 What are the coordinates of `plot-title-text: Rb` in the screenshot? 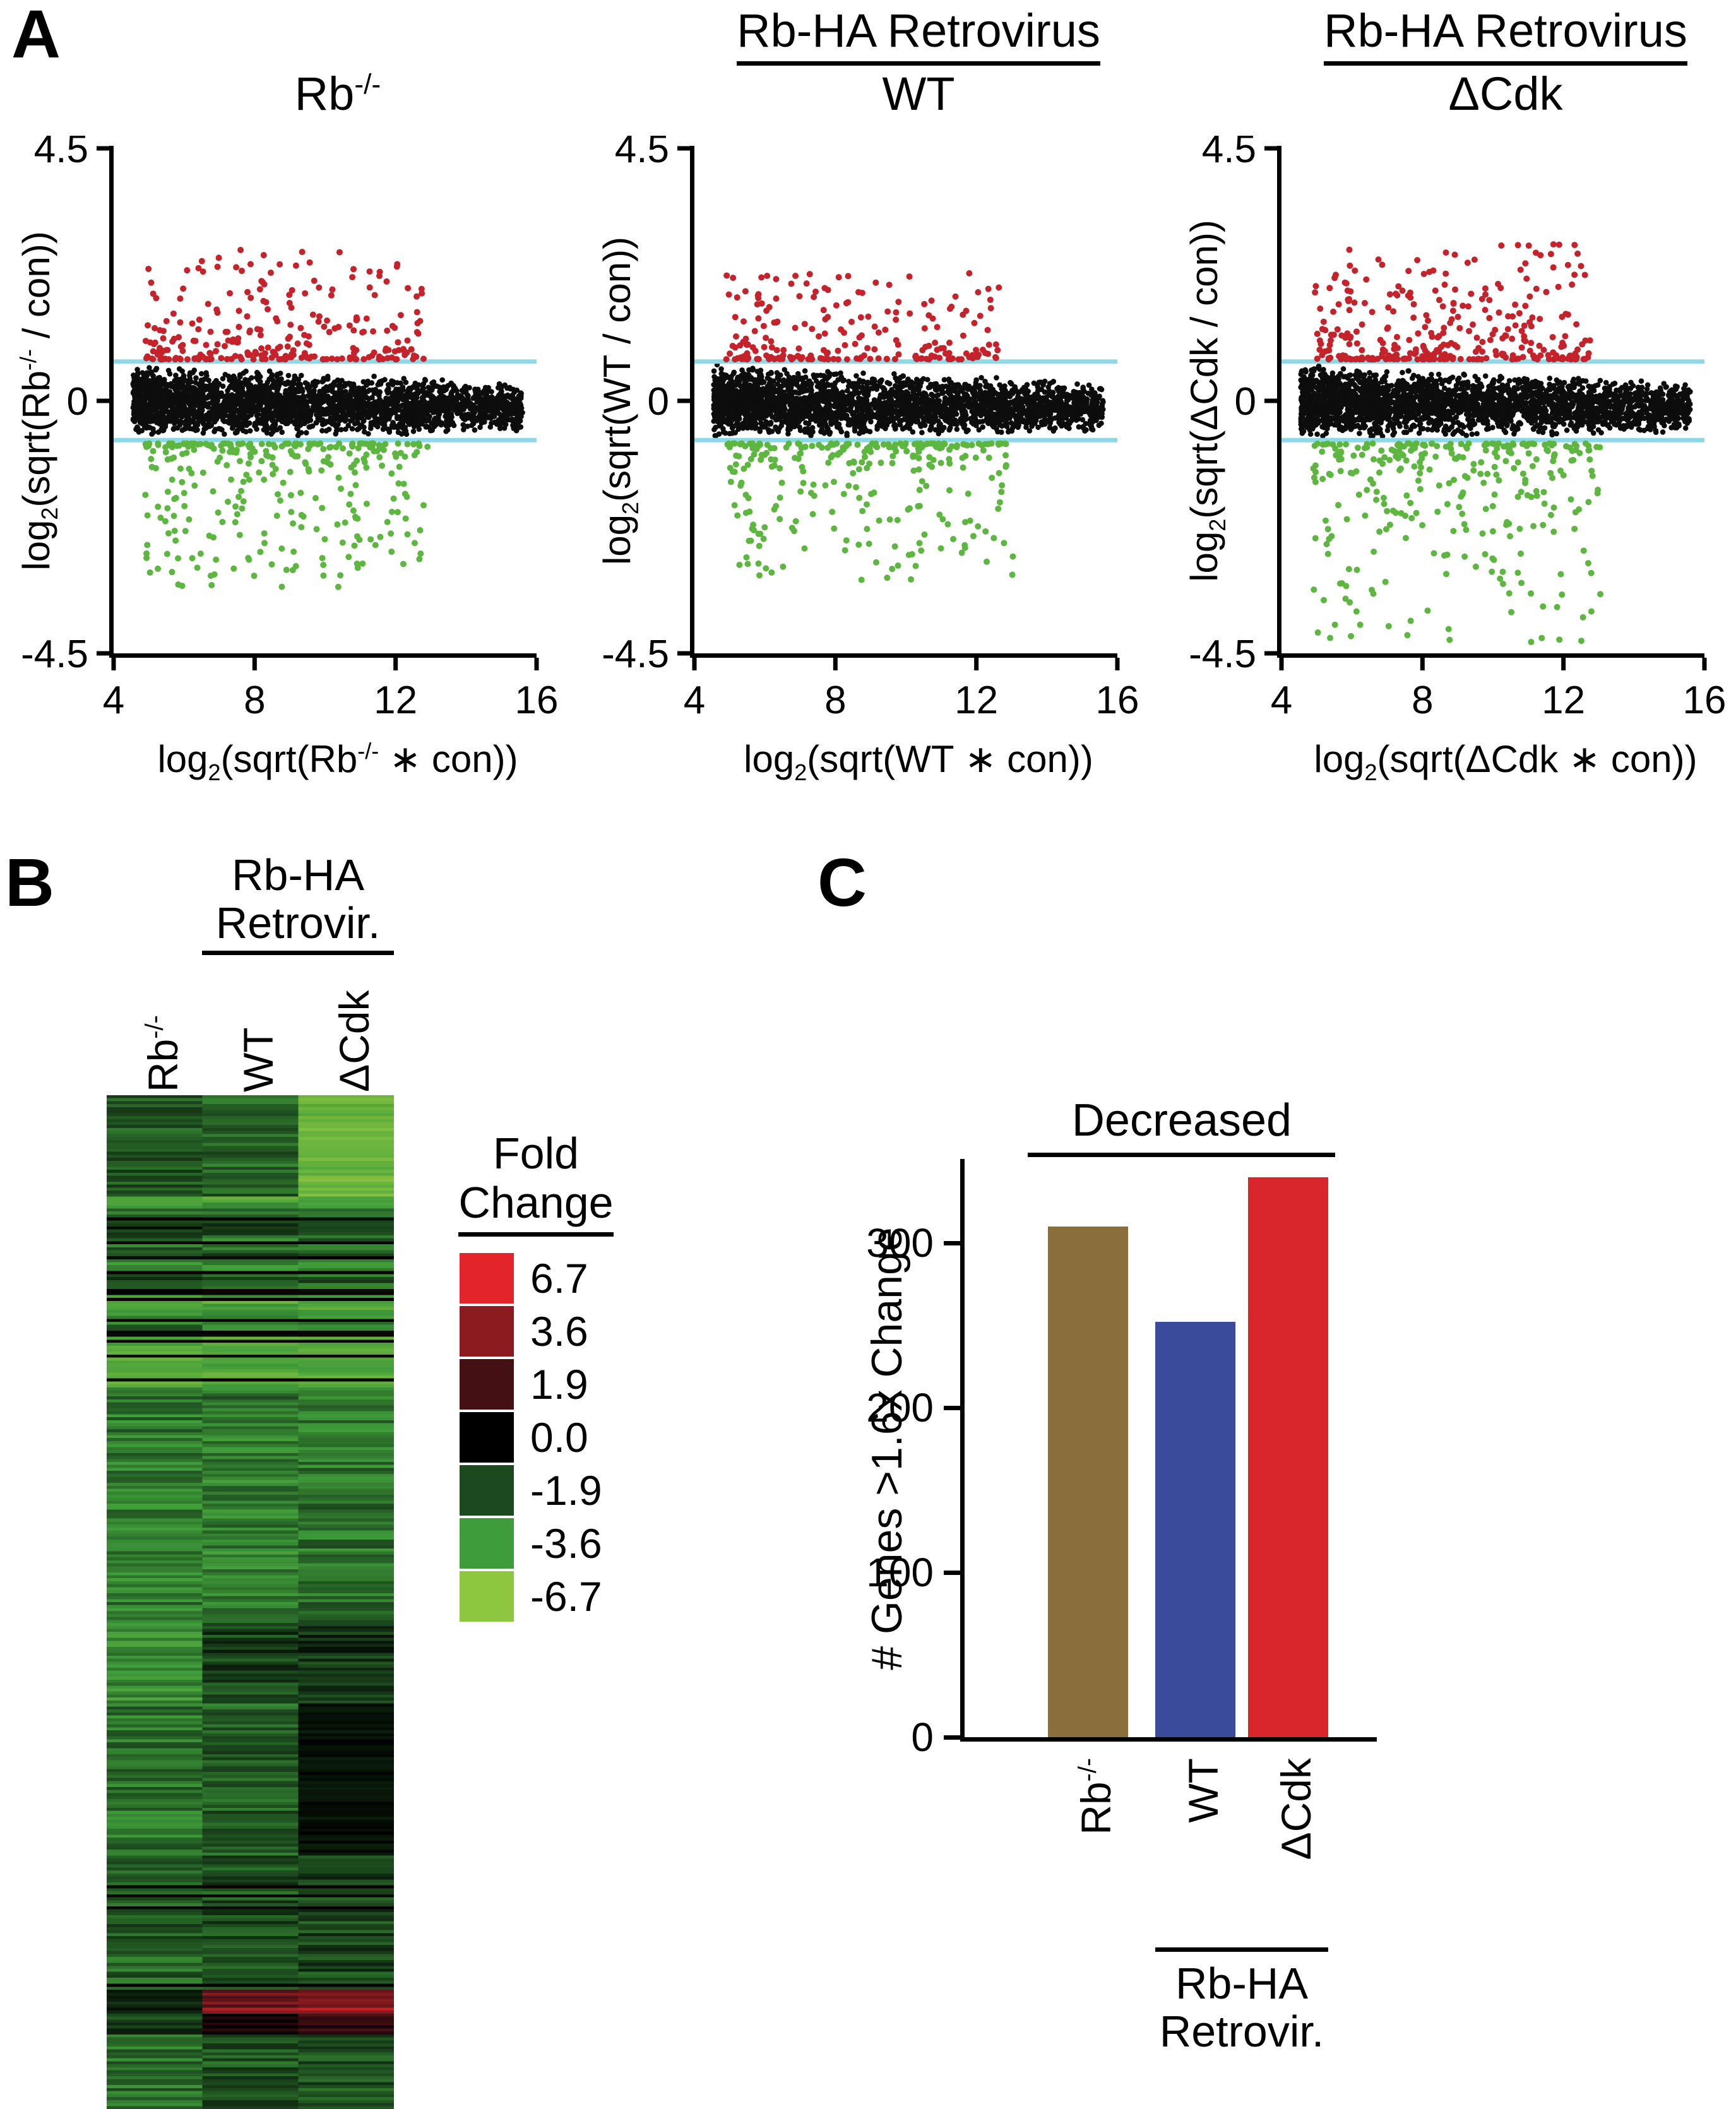 It's located at (324, 94).